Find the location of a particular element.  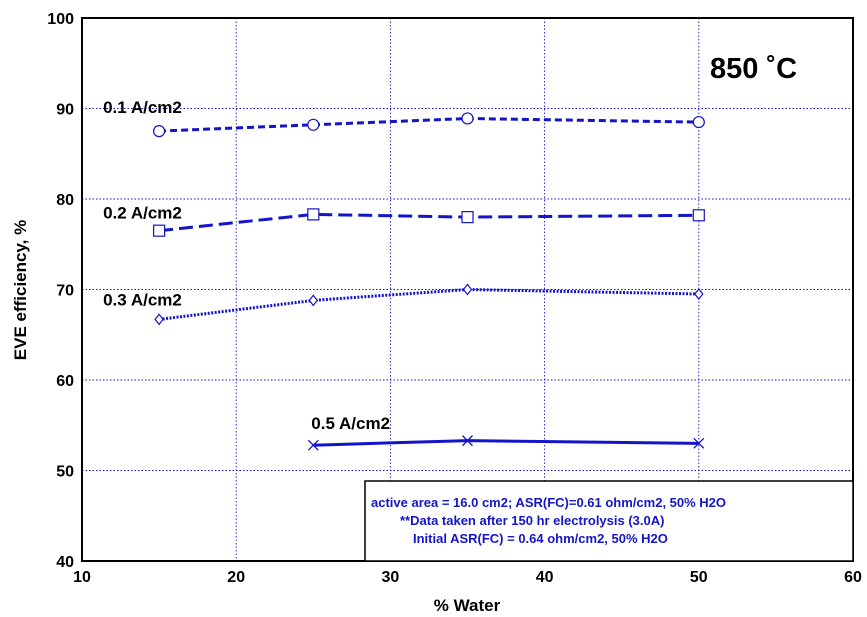

note-line-3: Initial ASR(FC) = 0.64 ohm/cm2, 50% H2O is located at coordinates (540, 538).